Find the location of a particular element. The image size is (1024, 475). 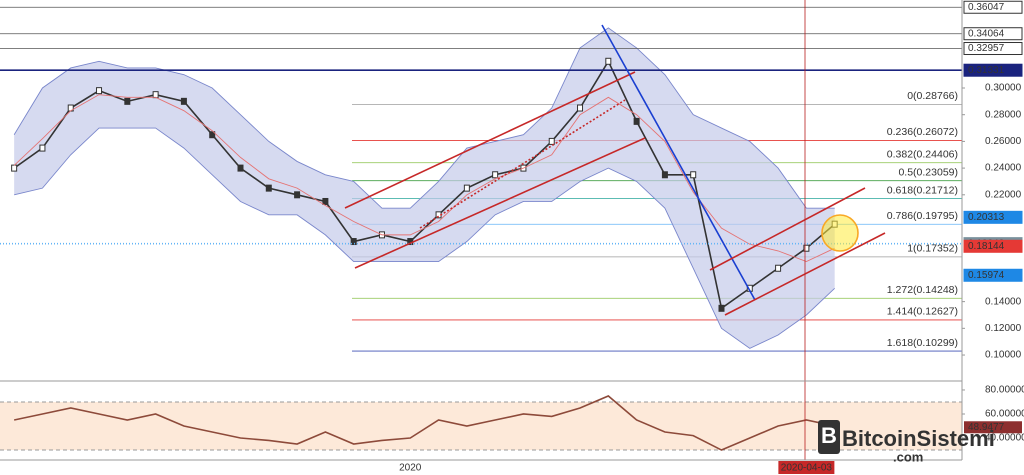

fib-label: 0.786(0.19795) is located at coordinates (922, 216).